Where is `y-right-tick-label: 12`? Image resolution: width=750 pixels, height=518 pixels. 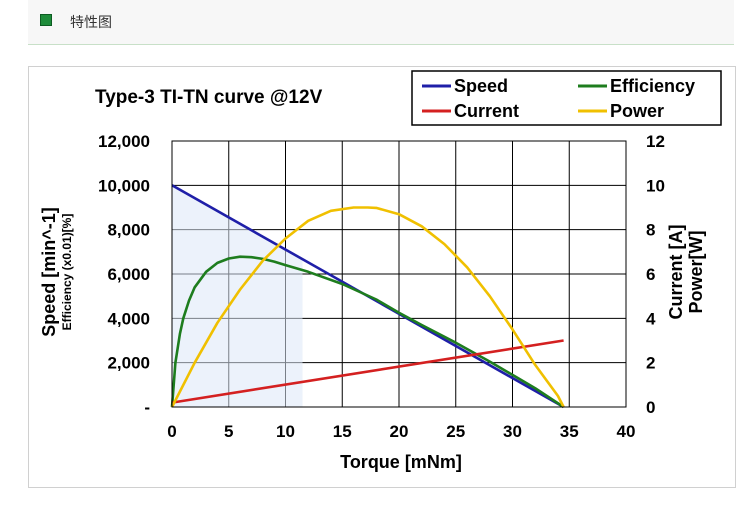 y-right-tick-label: 12 is located at coordinates (655, 141).